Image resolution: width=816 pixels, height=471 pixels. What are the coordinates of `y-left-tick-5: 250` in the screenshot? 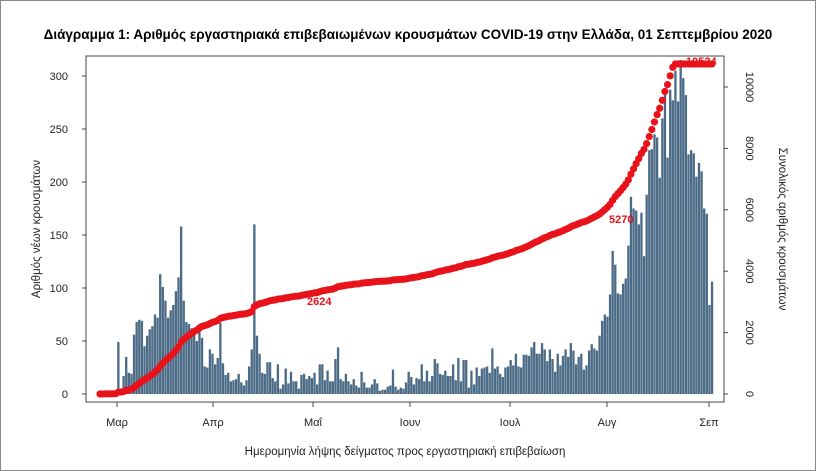 It's located at (59, 130).